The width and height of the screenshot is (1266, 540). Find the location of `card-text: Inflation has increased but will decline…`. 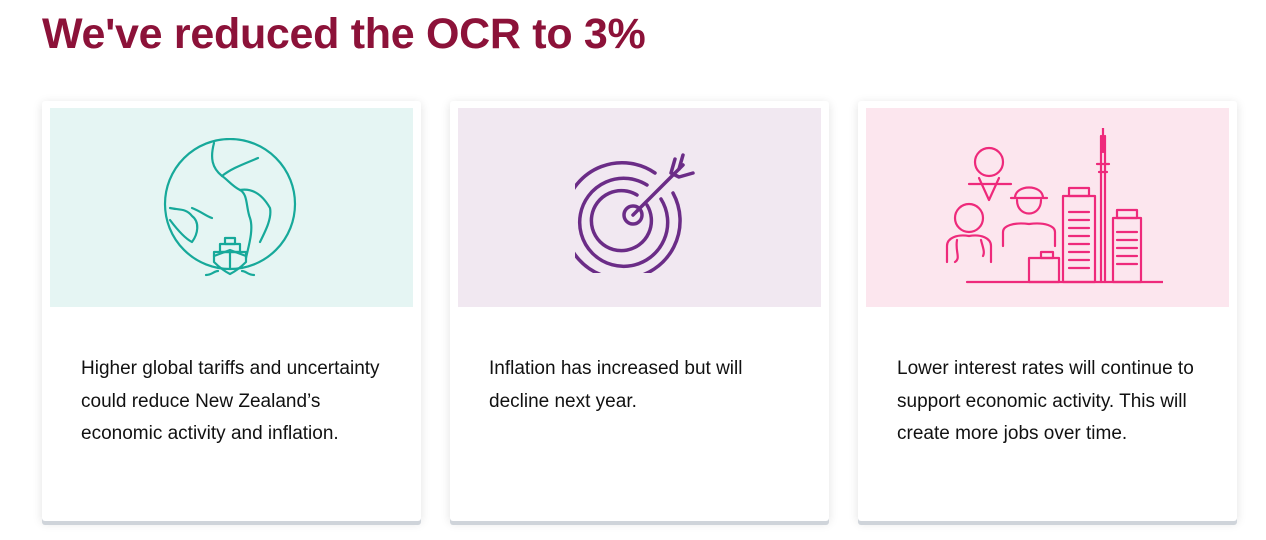

card-text: Inflation has increased but will decline… is located at coordinates (616, 385).